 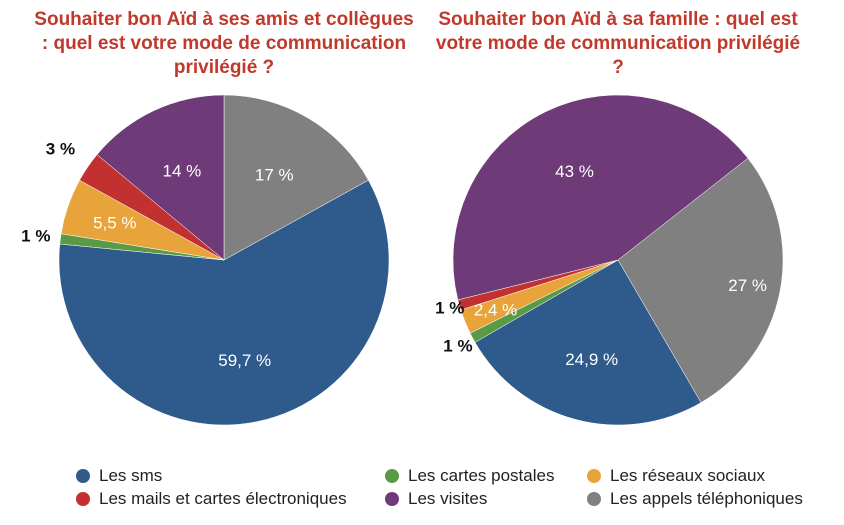 I want to click on legend-label: Les appels téléphoniques, so click(x=706, y=498).